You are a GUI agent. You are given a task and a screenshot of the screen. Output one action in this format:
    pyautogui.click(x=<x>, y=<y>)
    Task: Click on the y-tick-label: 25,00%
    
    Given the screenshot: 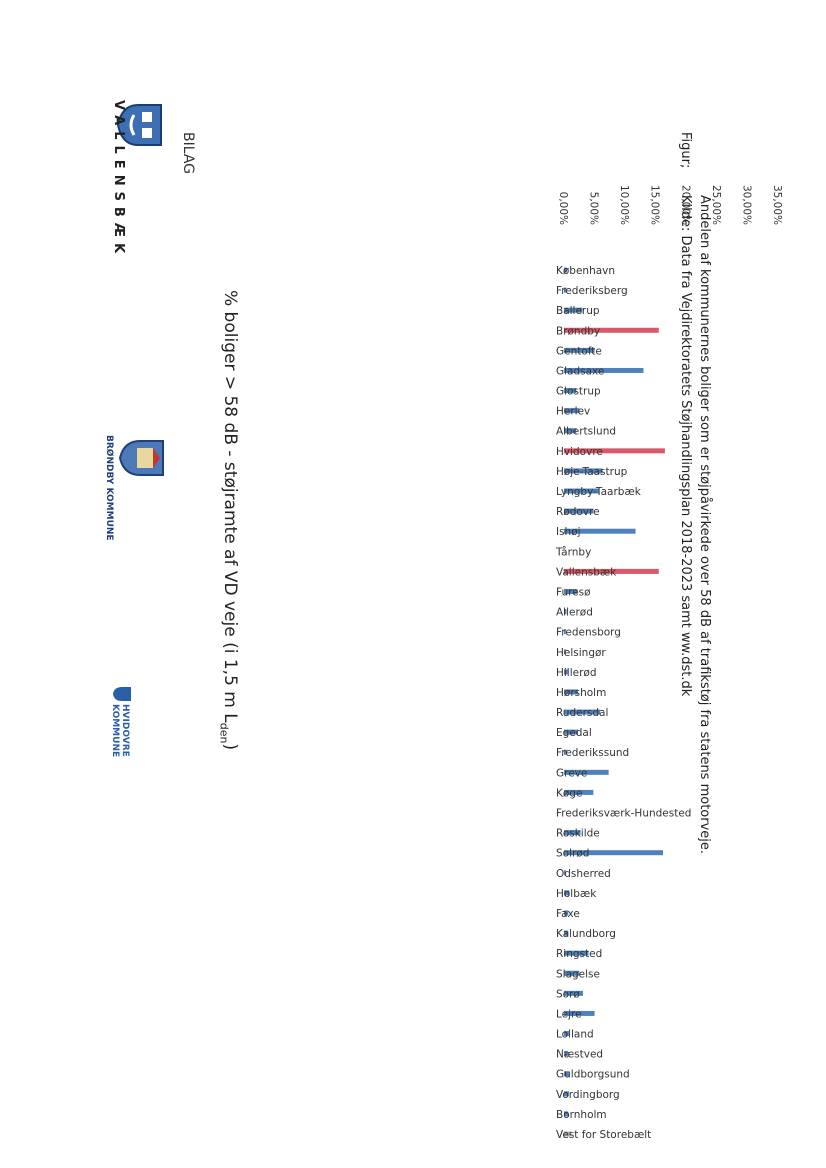 What is the action you would take?
    pyautogui.click(x=716, y=205)
    